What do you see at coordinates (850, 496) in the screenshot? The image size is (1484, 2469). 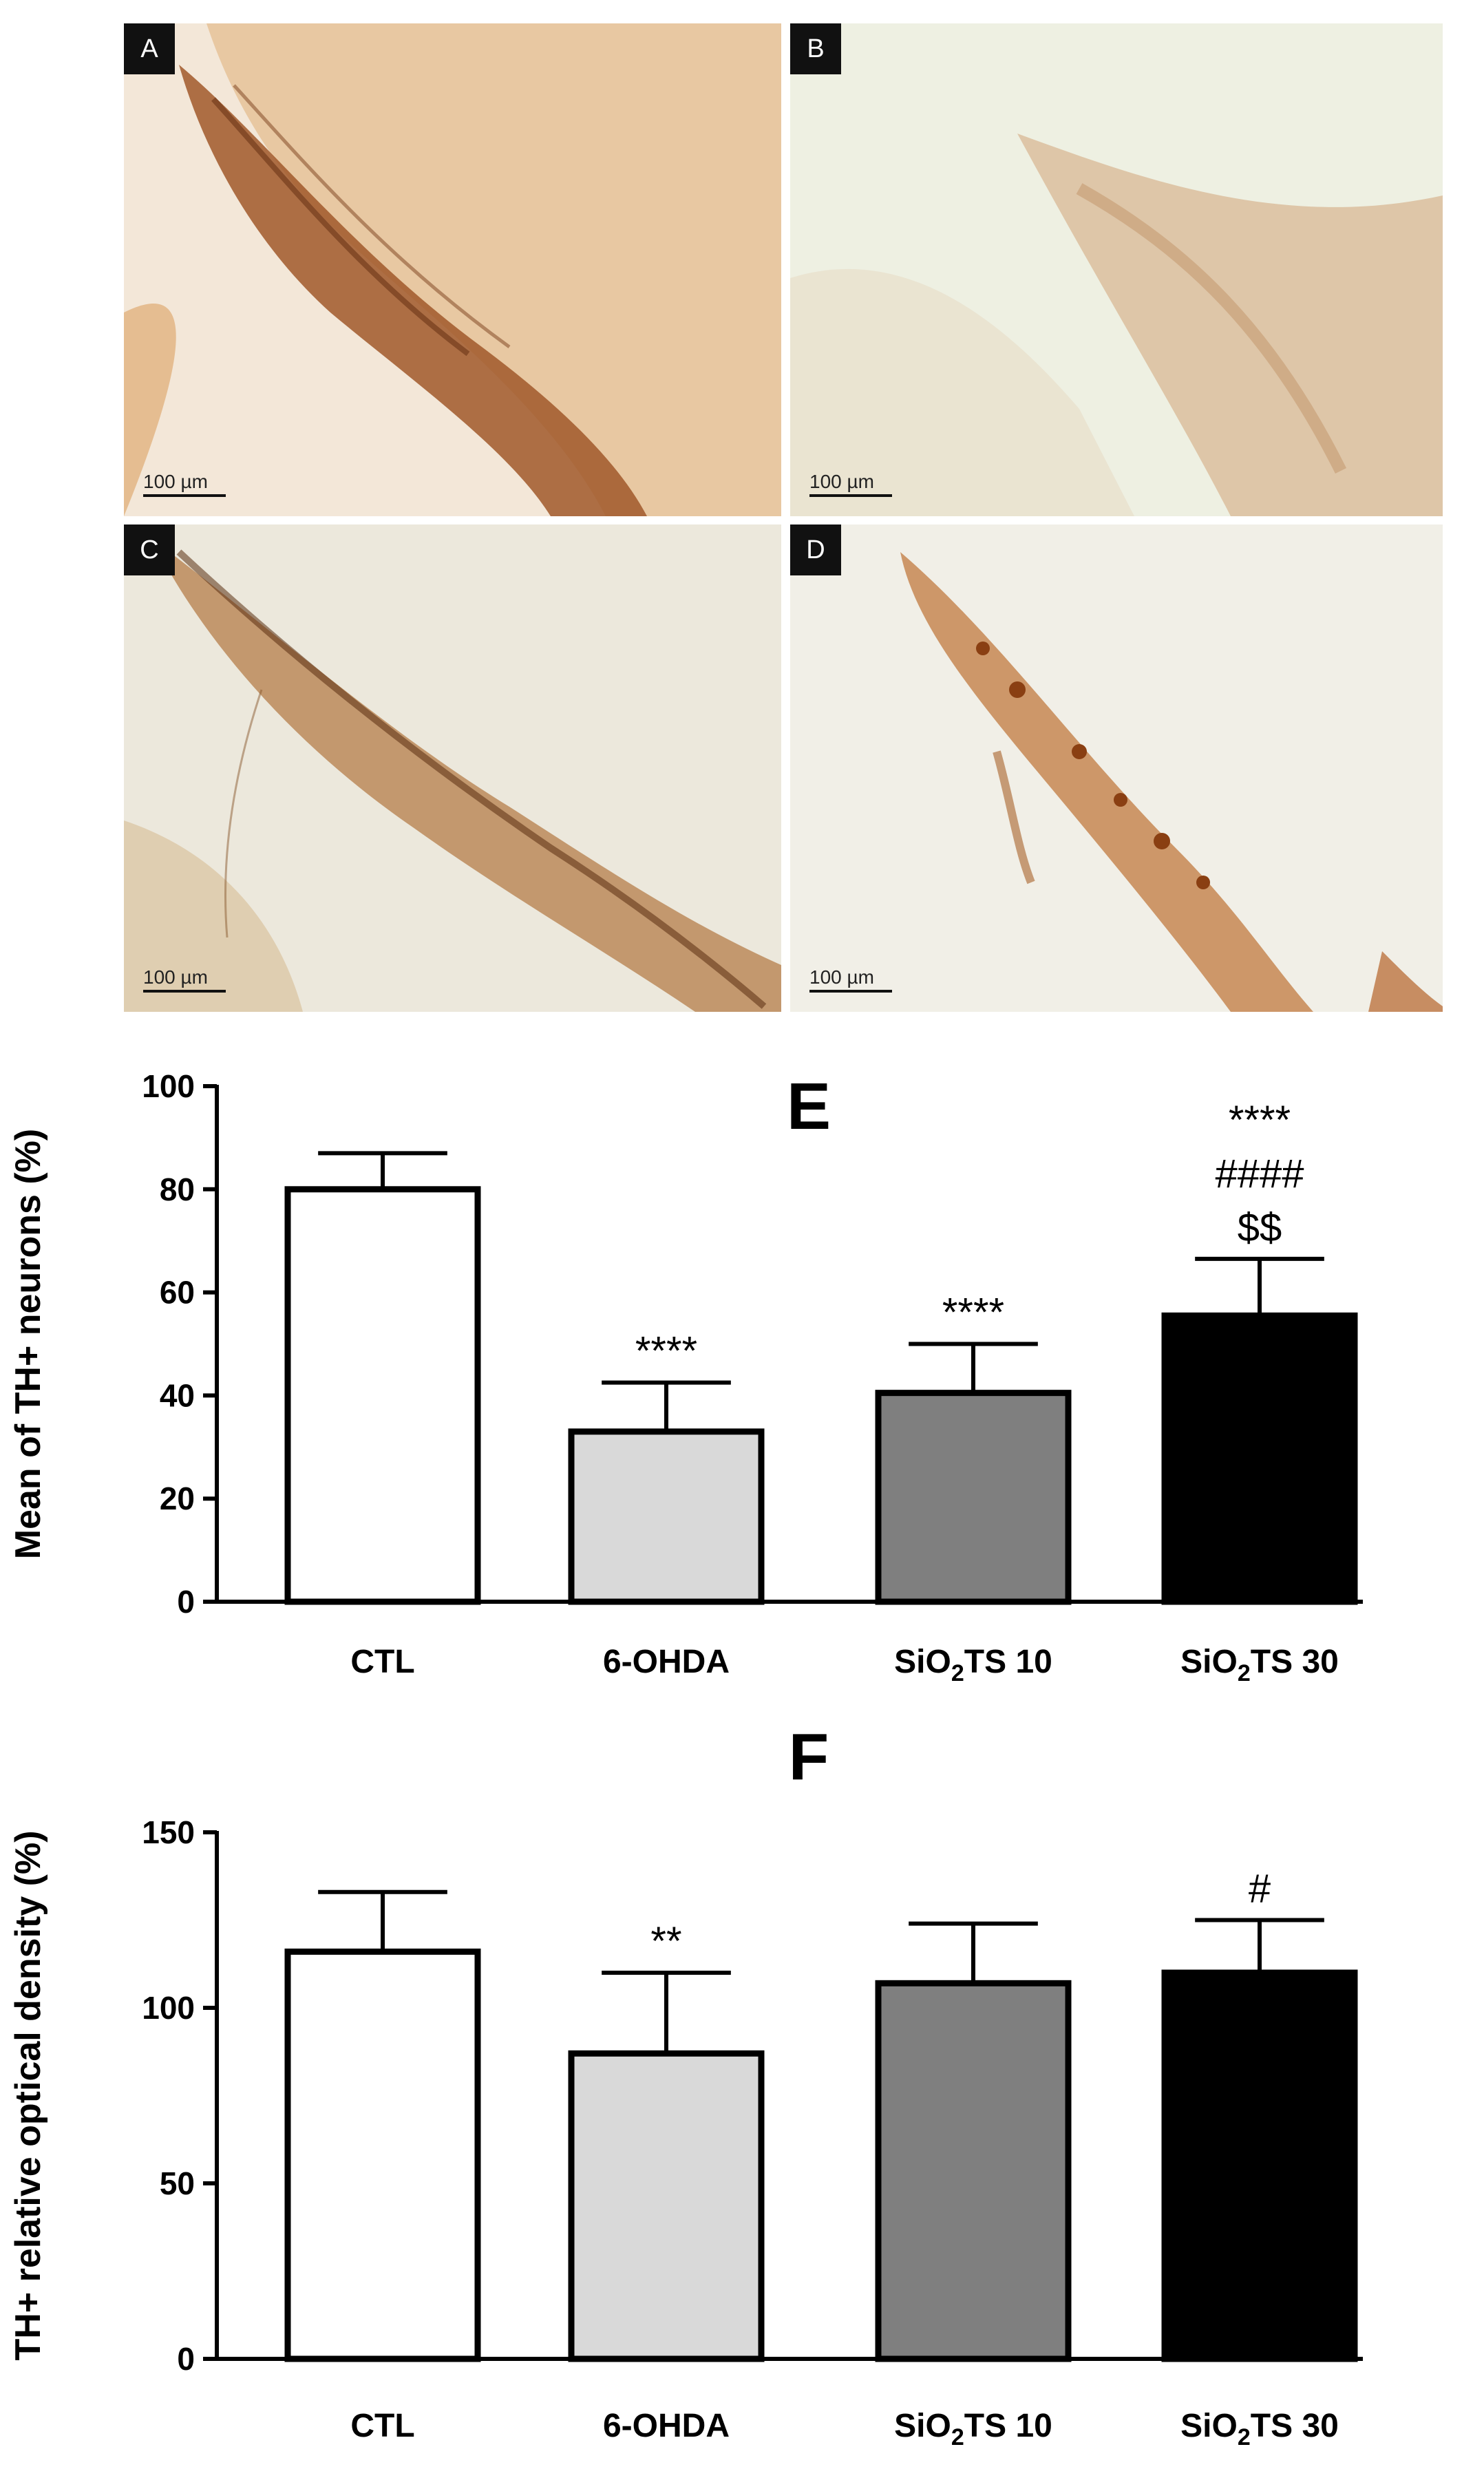 I see `scale-line-b` at bounding box center [850, 496].